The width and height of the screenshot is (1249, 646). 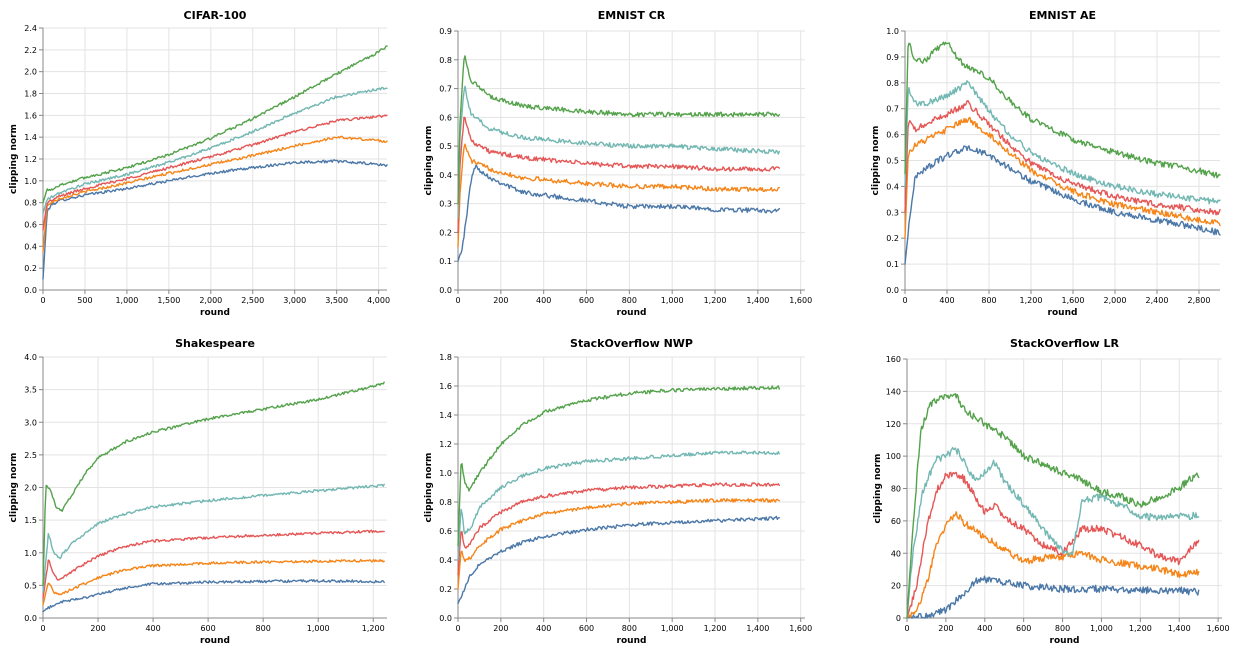 I want to click on y-tick-label: 40, so click(x=896, y=553).